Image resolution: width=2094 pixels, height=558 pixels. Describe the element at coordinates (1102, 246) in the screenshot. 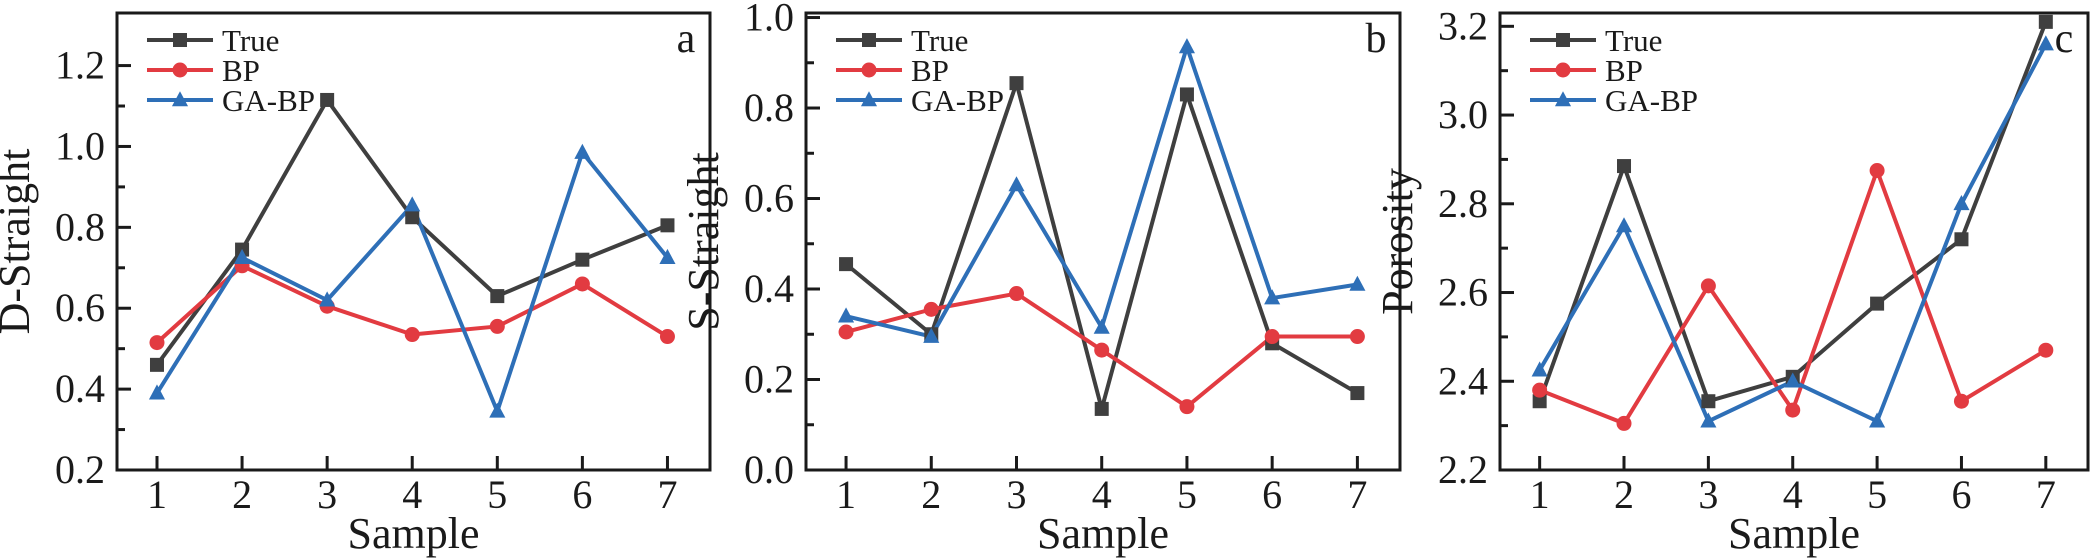

I see `series-line-true` at that location.